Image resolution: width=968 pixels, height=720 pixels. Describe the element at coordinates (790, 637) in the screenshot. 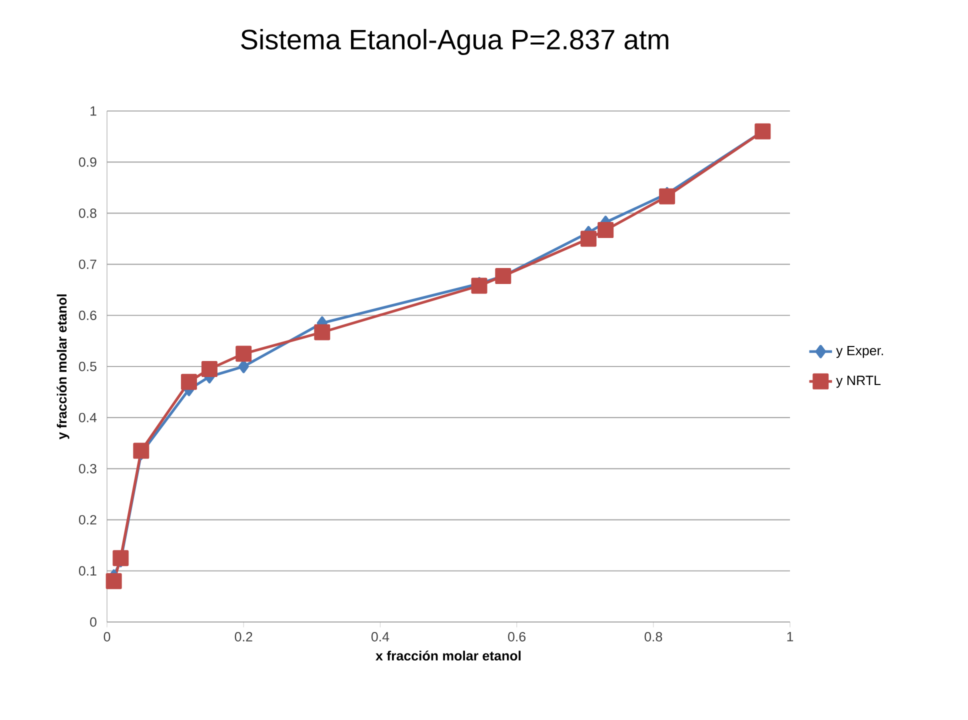

I see `x-tick-label: 1` at that location.